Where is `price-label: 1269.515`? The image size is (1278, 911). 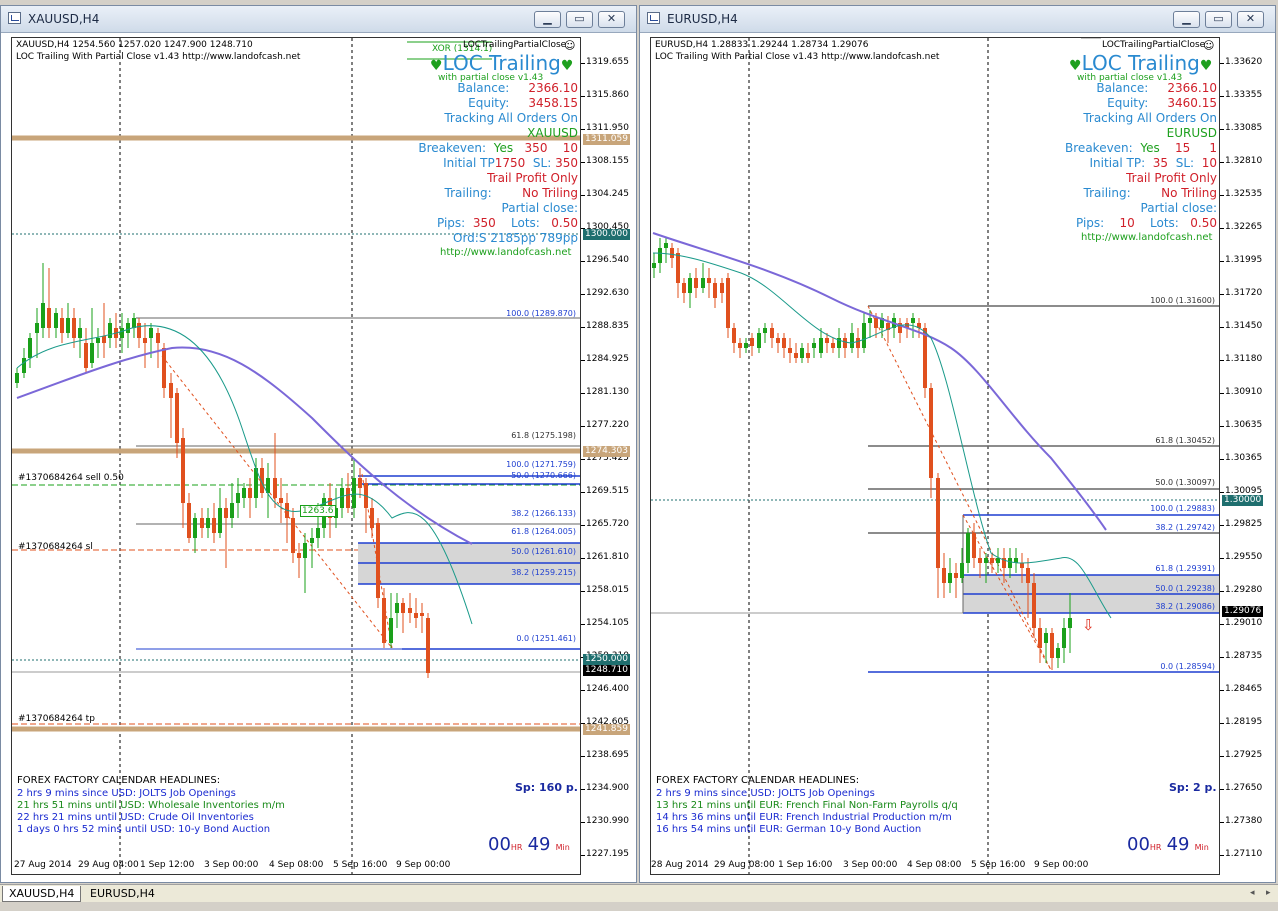 price-label: 1269.515 is located at coordinates (607, 491).